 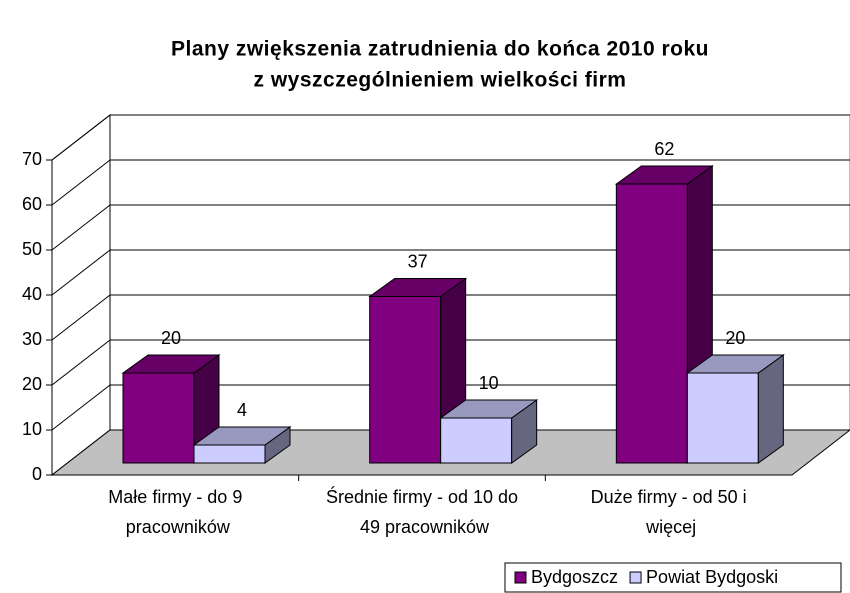 I want to click on legend-box, so click(x=673, y=577).